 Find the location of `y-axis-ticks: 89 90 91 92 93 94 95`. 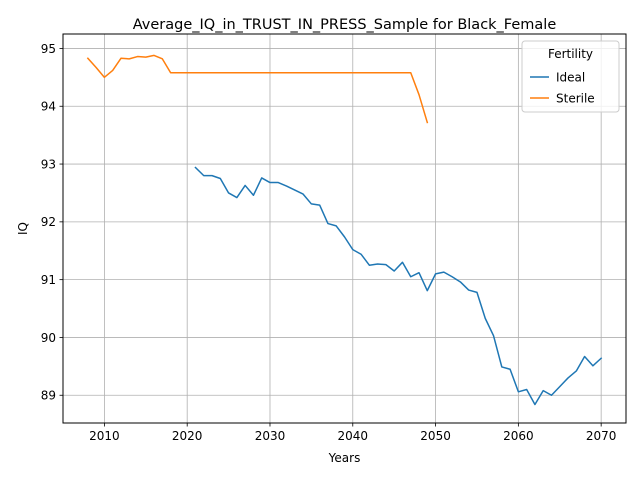

y-axis-ticks: 89 90 91 92 93 94 95 is located at coordinates (52, 222).